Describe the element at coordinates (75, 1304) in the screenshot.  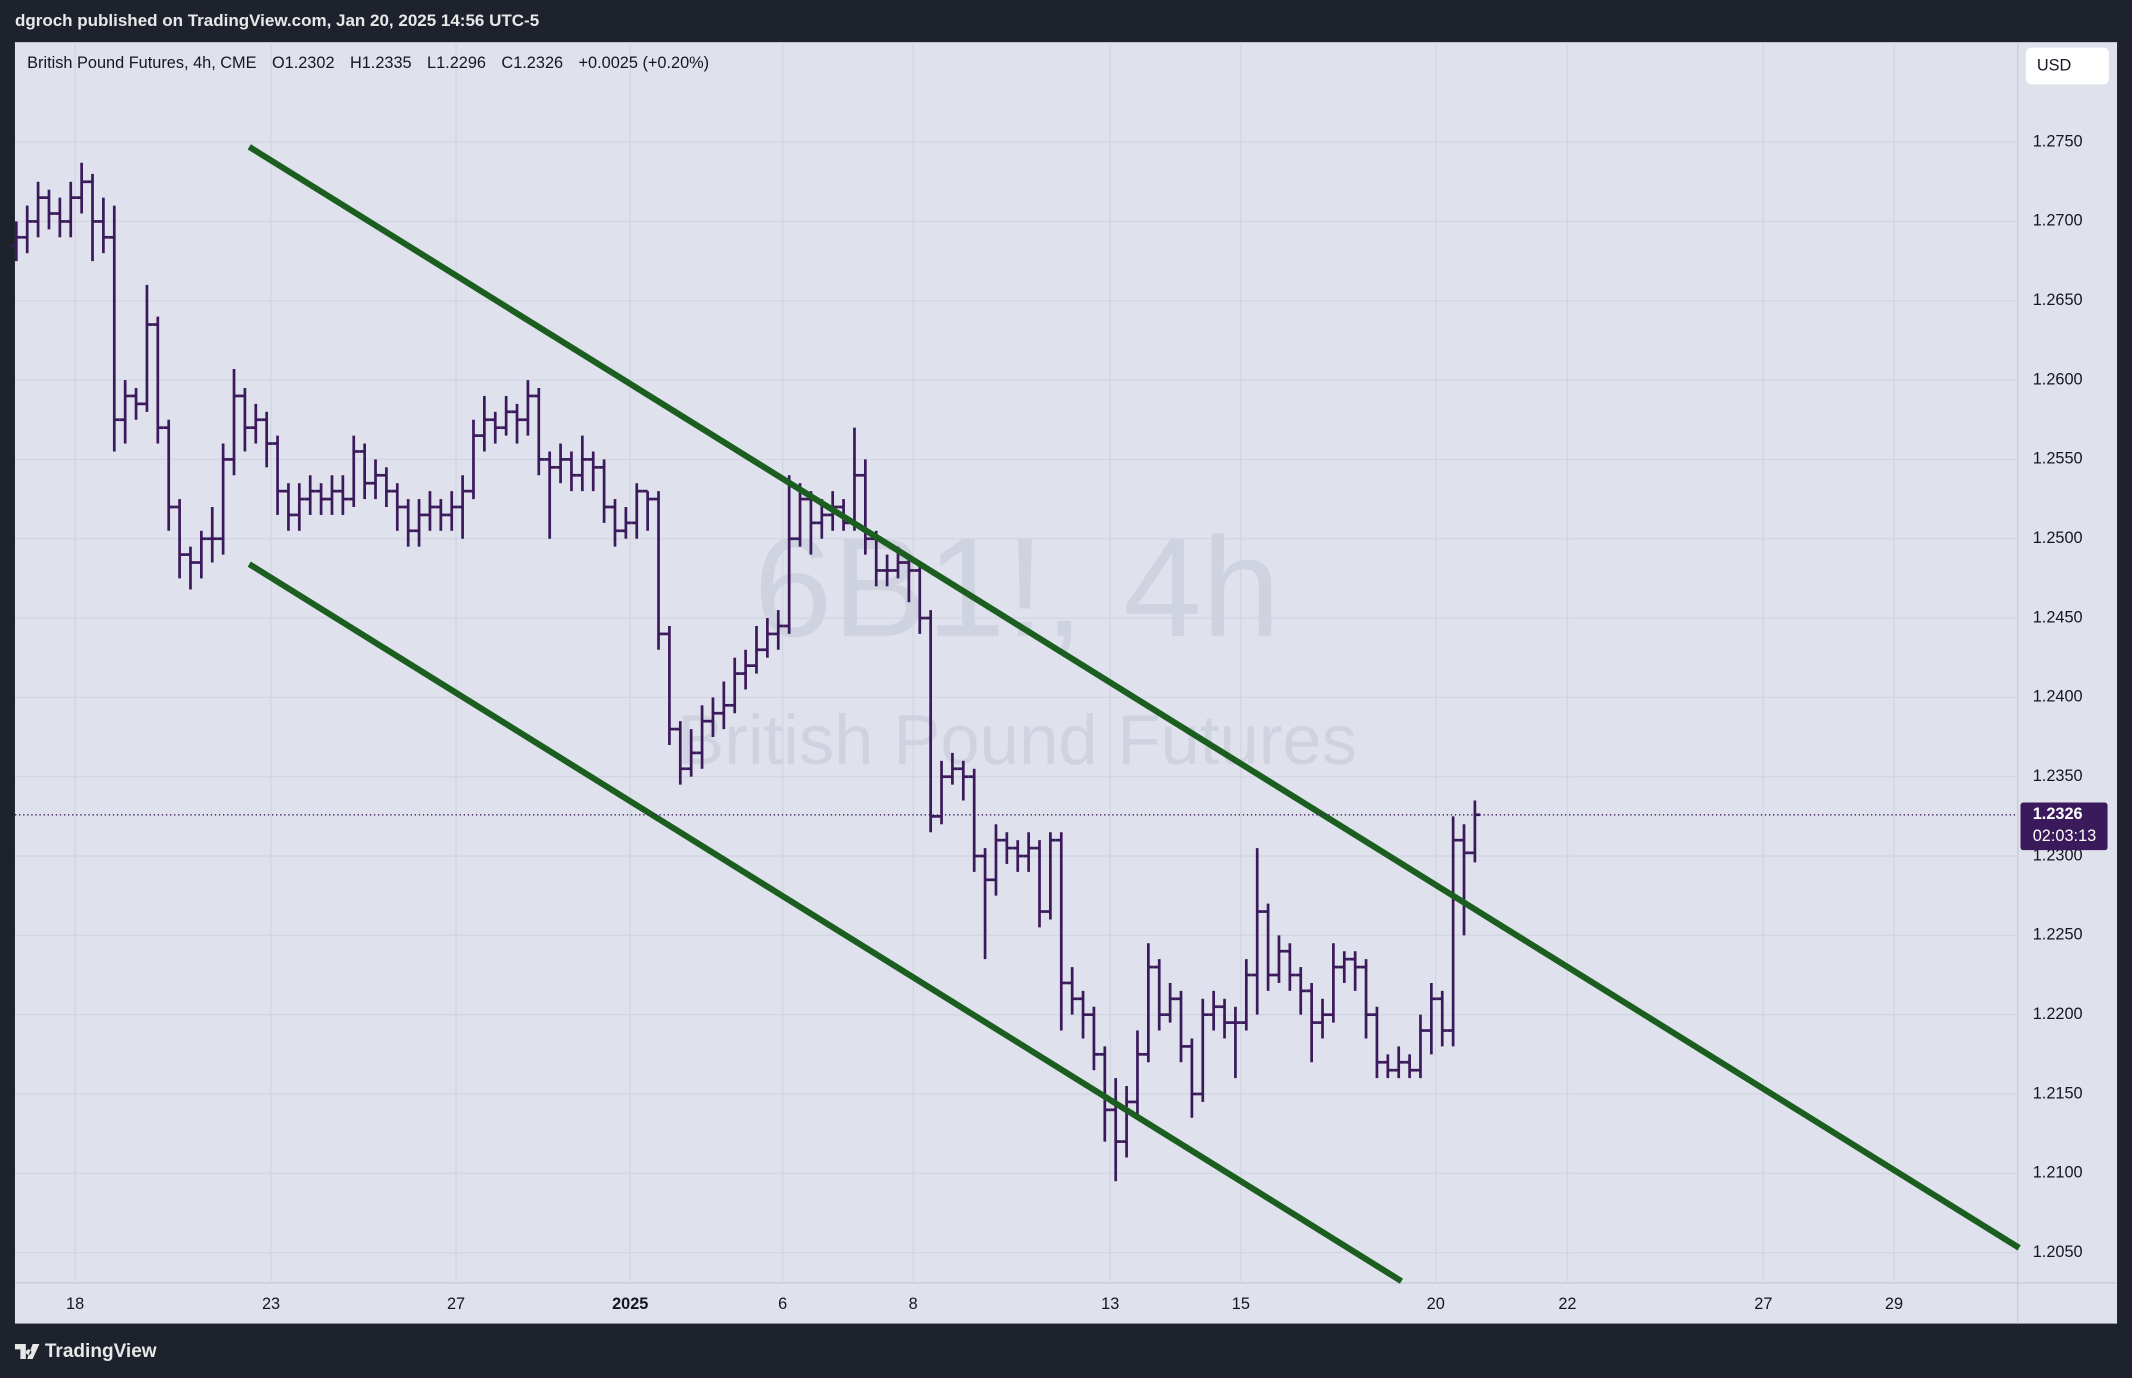
I see `x-tick-label: 18` at that location.